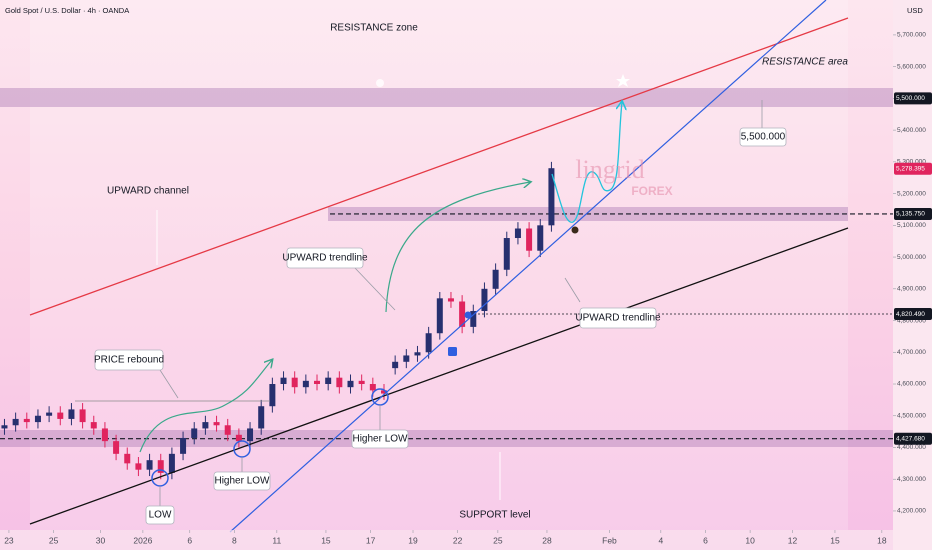  Describe the element at coordinates (911, 225) in the screenshot. I see `y-tick-label: 5,100.000` at that location.